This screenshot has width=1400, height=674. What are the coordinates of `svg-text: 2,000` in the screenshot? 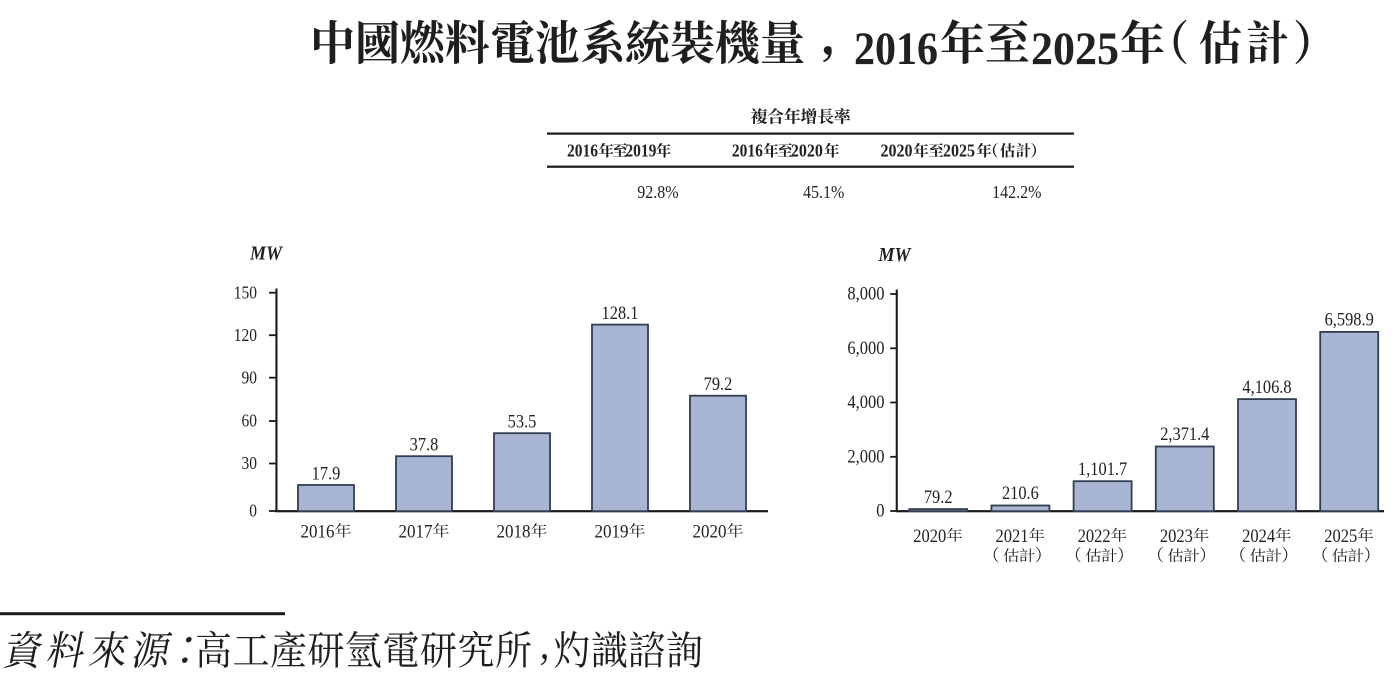 It's located at (865, 455).